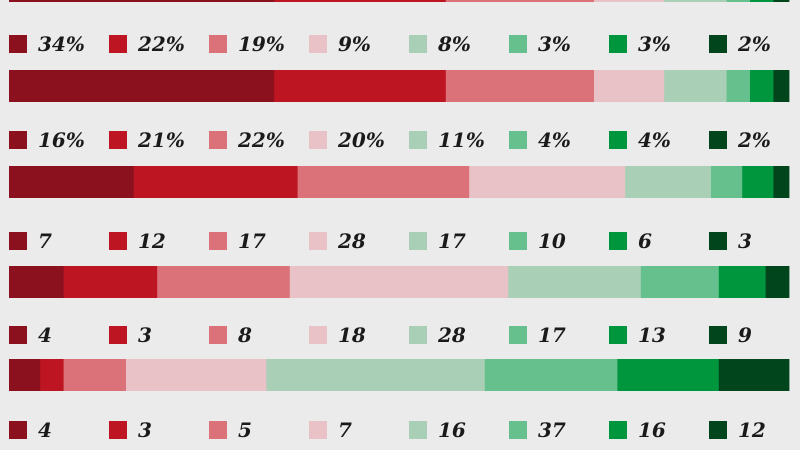 The height and width of the screenshot is (450, 800). I want to click on value-label: 20%, so click(361, 140).